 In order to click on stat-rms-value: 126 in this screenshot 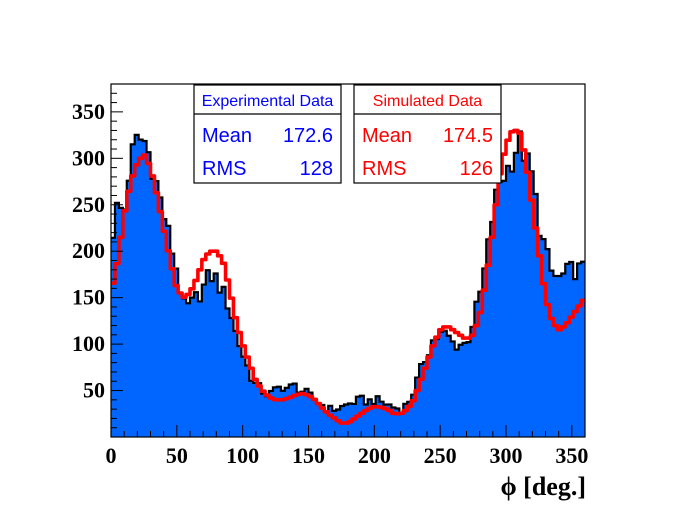, I will do `click(476, 169)`.